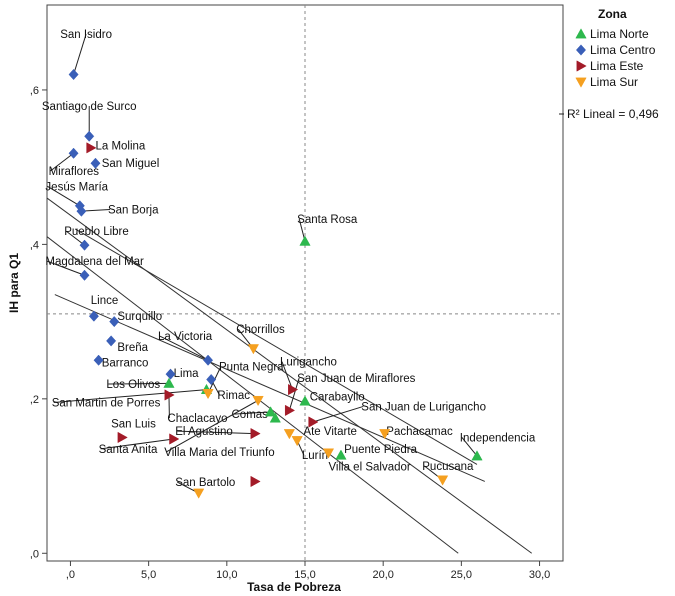 The height and width of the screenshot is (596, 675). What do you see at coordinates (131, 164) in the screenshot?
I see `point-label: San Miguel` at bounding box center [131, 164].